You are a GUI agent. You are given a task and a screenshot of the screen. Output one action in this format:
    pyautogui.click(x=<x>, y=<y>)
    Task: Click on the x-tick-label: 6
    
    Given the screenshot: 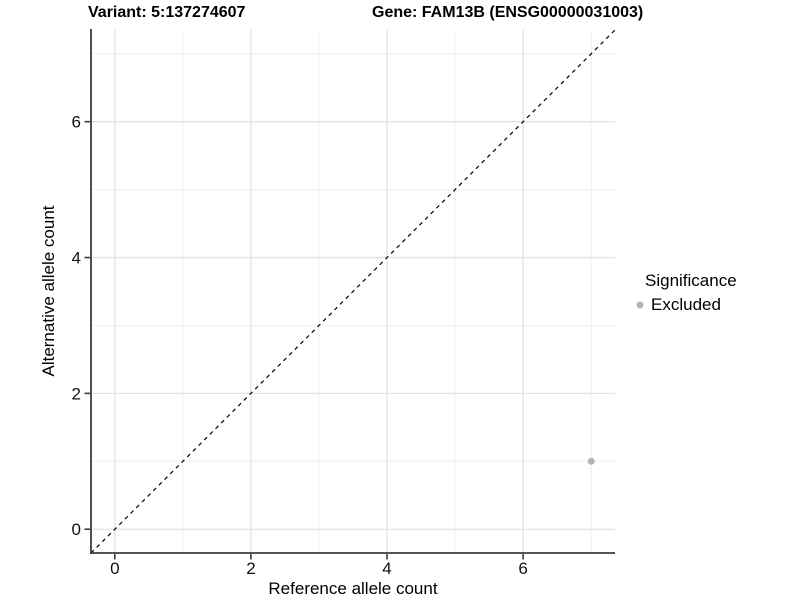 What is the action you would take?
    pyautogui.click(x=522, y=568)
    